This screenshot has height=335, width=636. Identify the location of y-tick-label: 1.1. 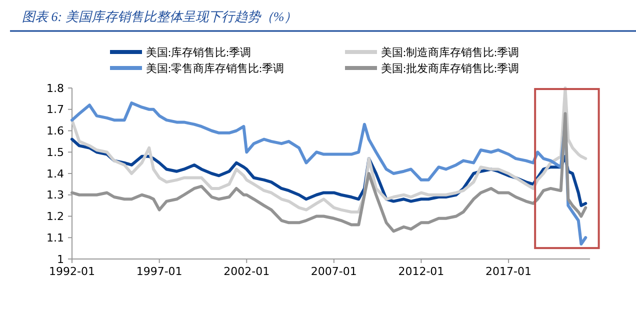
(55, 237).